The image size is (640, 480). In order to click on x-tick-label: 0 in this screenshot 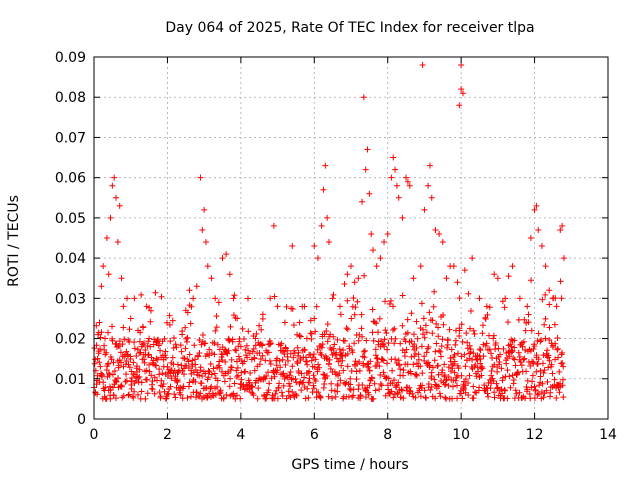, I will do `click(94, 435)`.